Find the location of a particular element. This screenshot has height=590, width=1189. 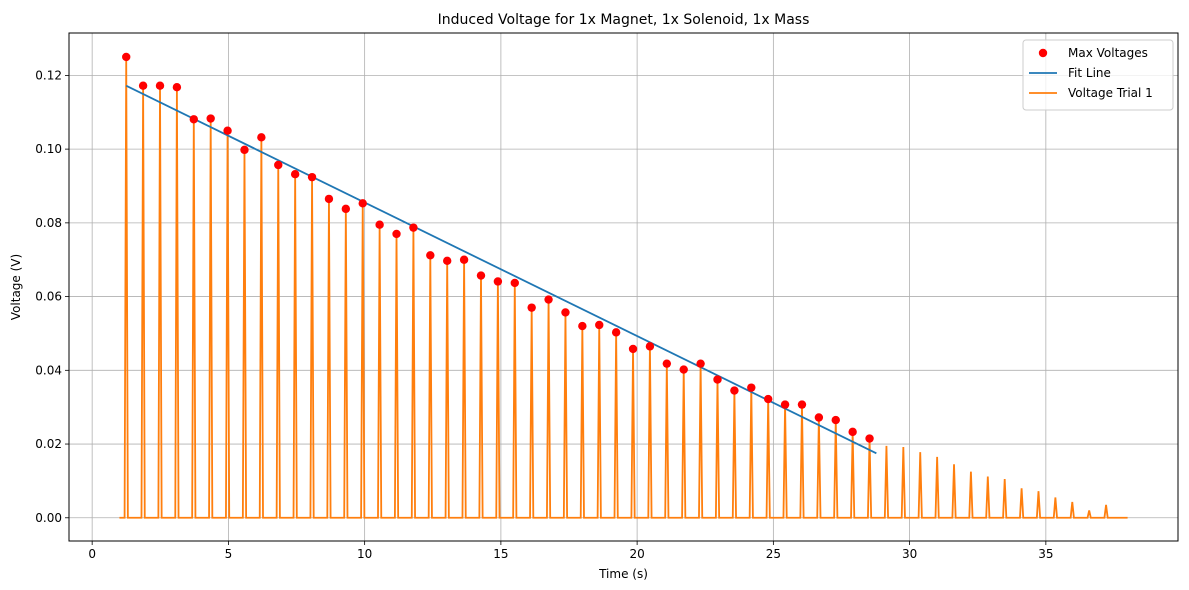

x-tick-label: 15 is located at coordinates (500, 554).